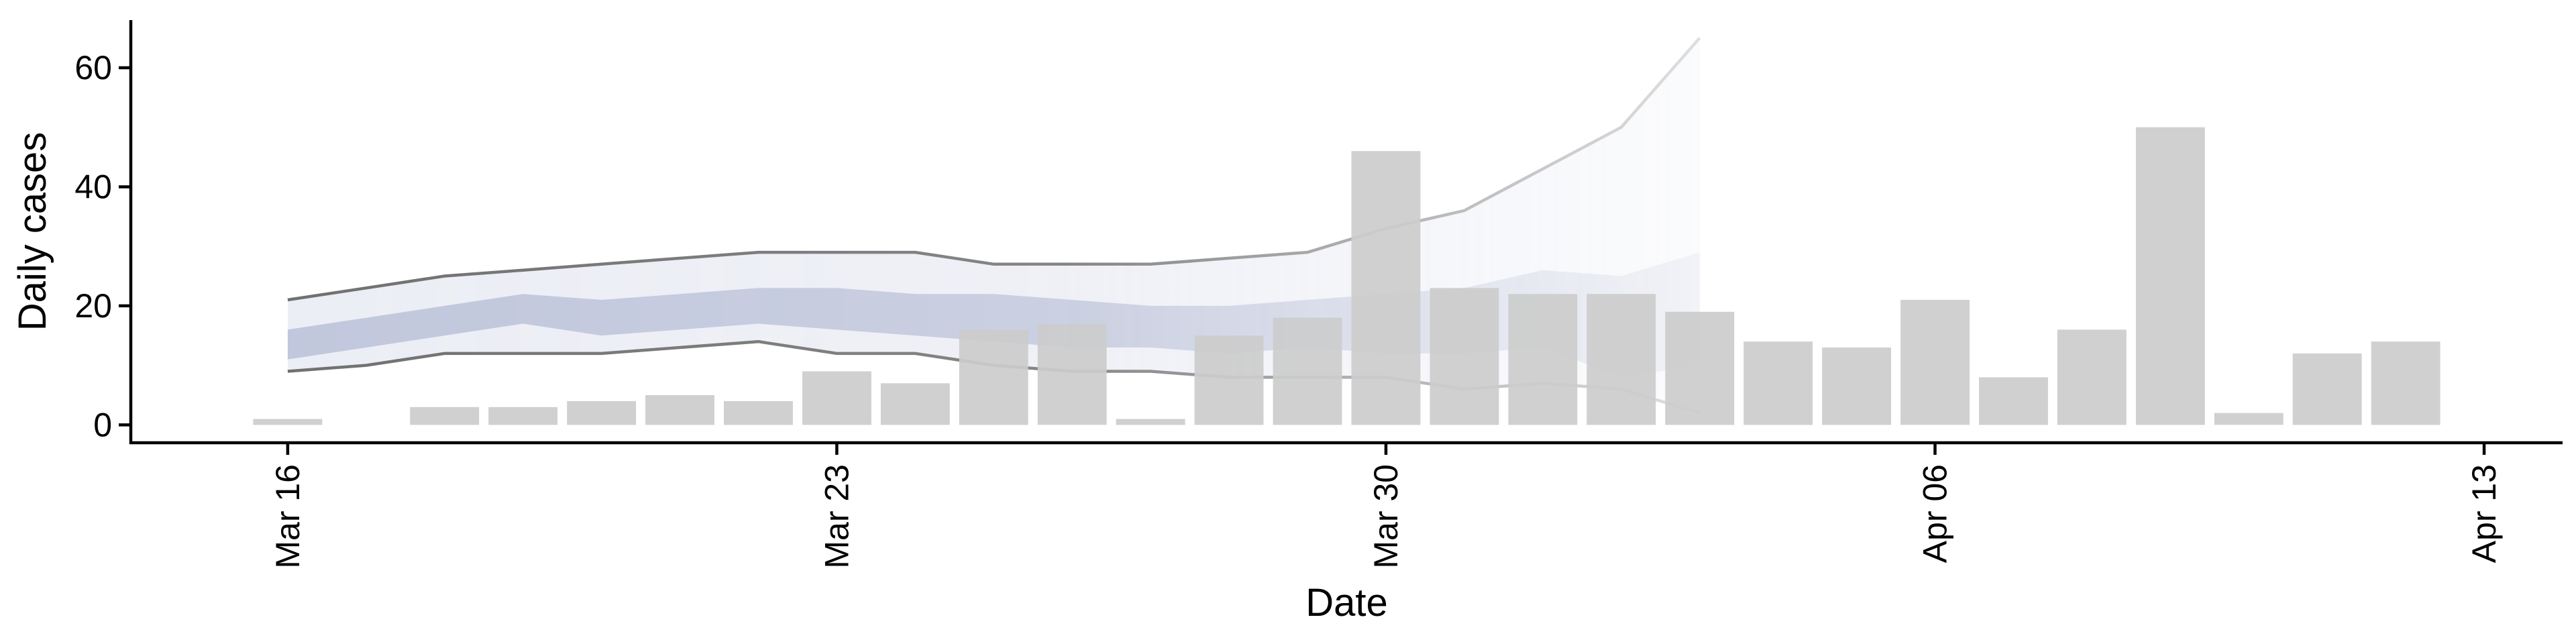 Image resolution: width=2576 pixels, height=644 pixels. Describe the element at coordinates (836, 516) in the screenshot. I see `x-tick-label-2020-03-23: Mar 23` at that location.